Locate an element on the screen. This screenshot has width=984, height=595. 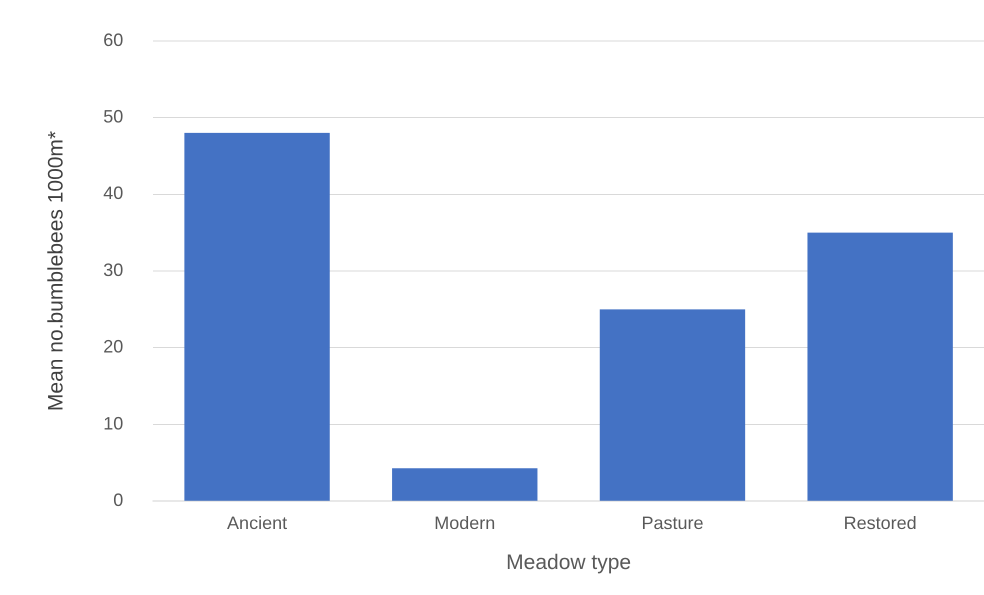
x-tick-label: Restored is located at coordinates (880, 522).